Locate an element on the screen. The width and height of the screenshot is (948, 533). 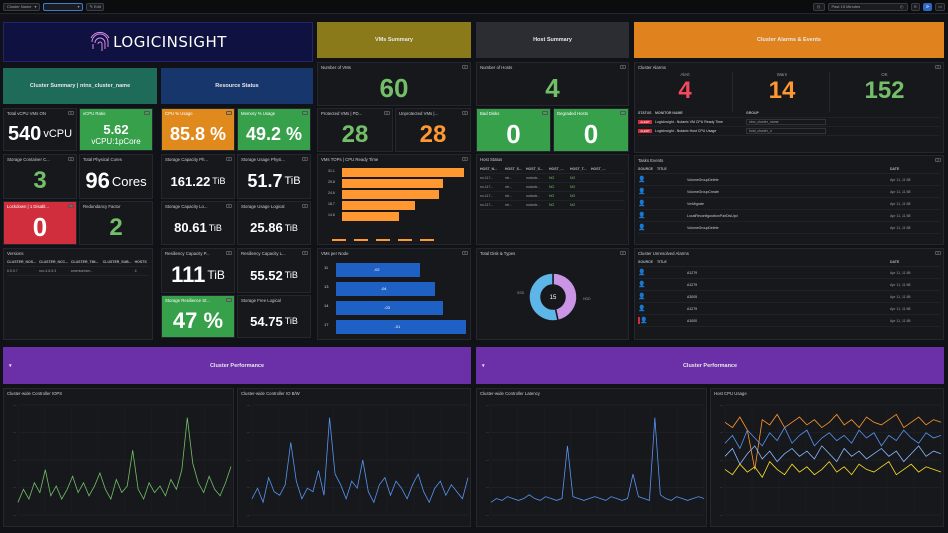
table-header: STATUS MONITOR NAME GROUP is located at coordinates (789, 113).